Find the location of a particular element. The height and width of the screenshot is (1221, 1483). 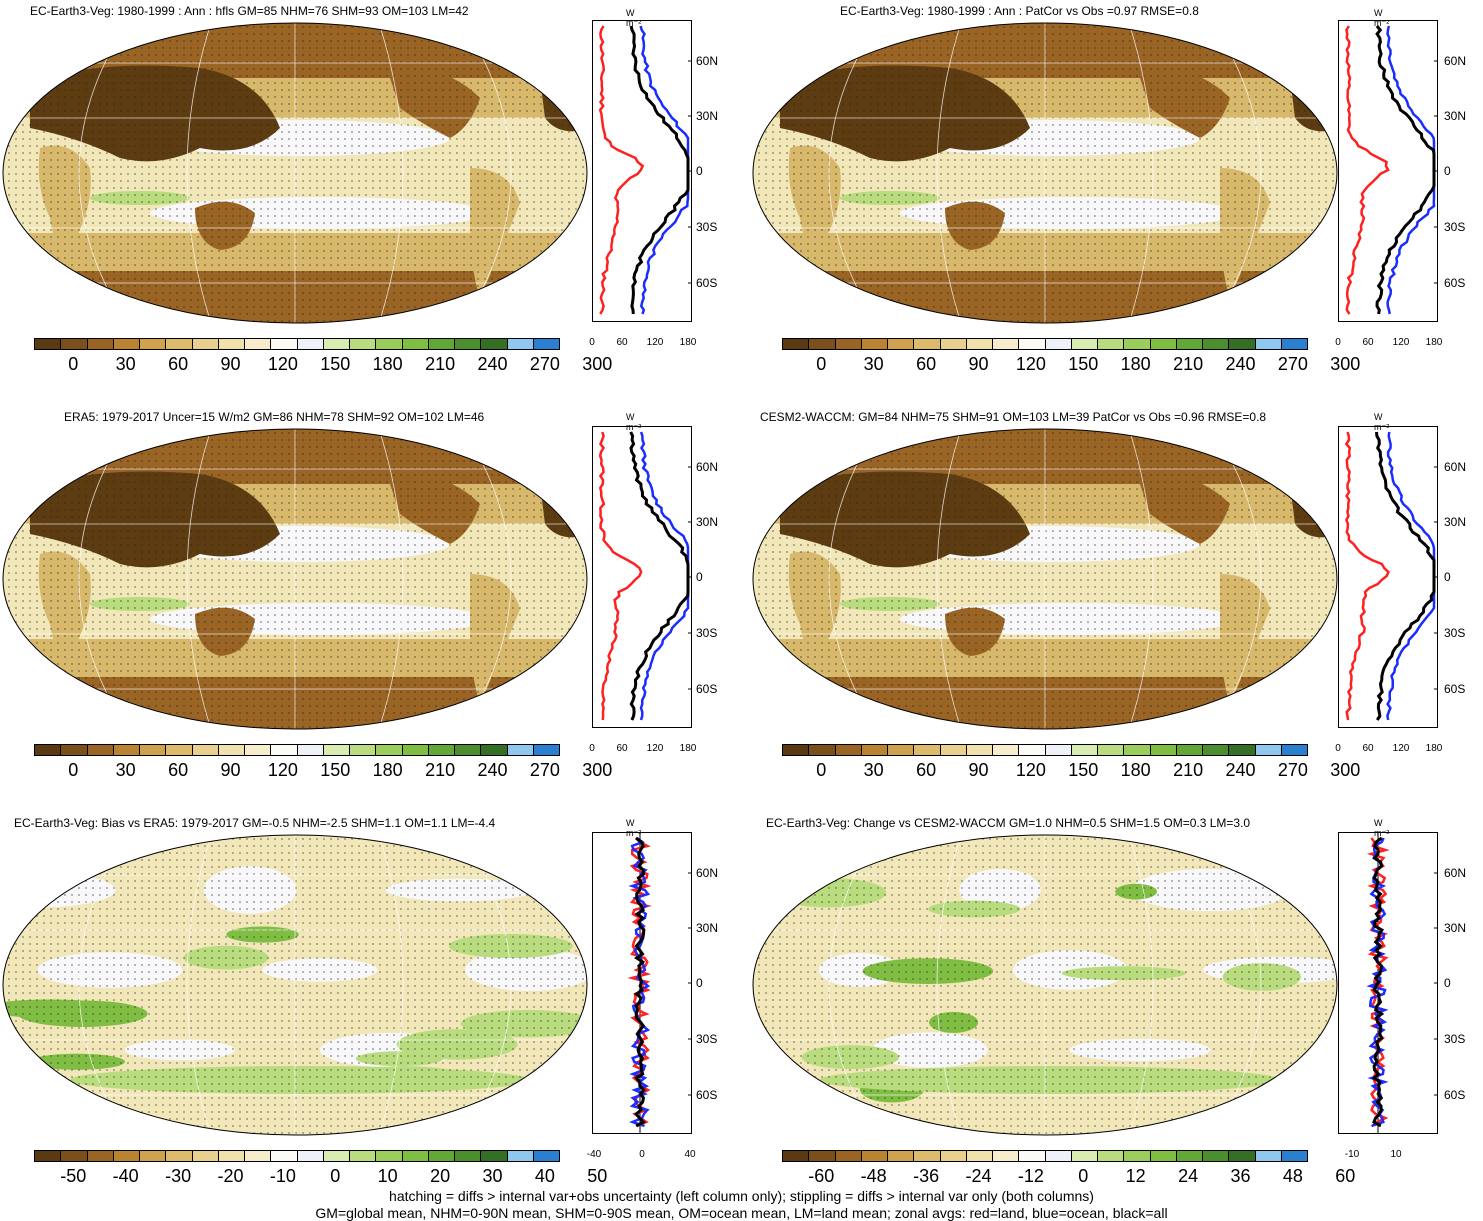

colorbar-tick-label: 210 is located at coordinates (1188, 364).